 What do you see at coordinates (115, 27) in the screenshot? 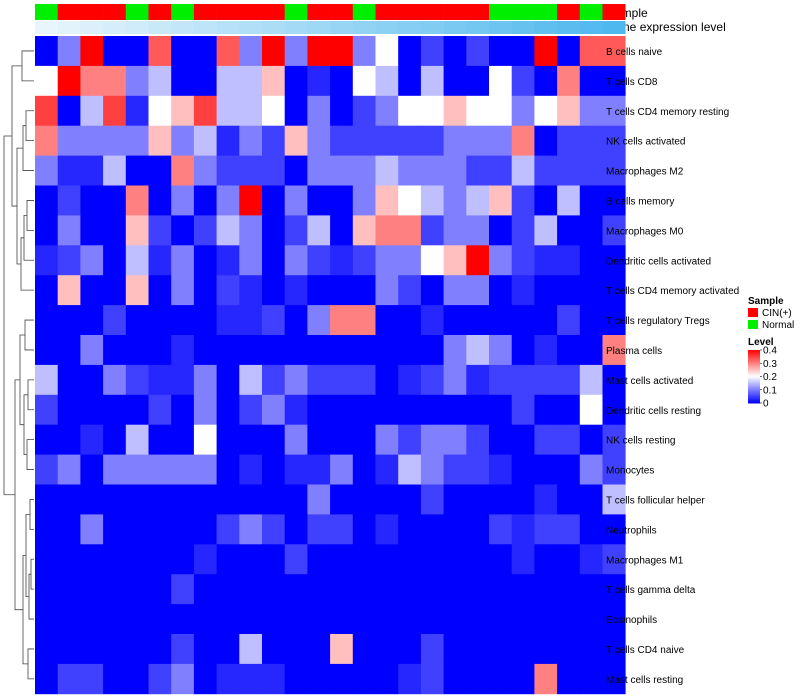
I see `expression-annotation-cell` at bounding box center [115, 27].